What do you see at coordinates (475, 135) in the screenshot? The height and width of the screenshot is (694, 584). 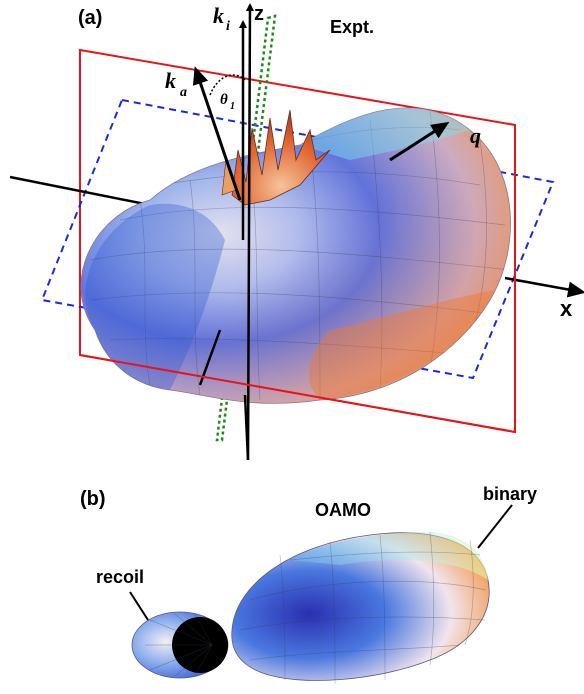 I see `q-label: q` at bounding box center [475, 135].